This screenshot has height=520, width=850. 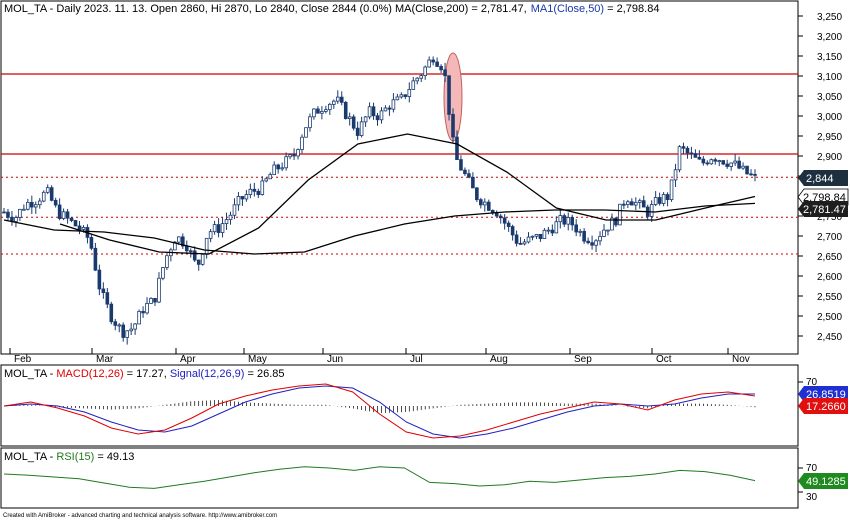 What do you see at coordinates (188, 359) in the screenshot?
I see `month-label: Apr` at bounding box center [188, 359].